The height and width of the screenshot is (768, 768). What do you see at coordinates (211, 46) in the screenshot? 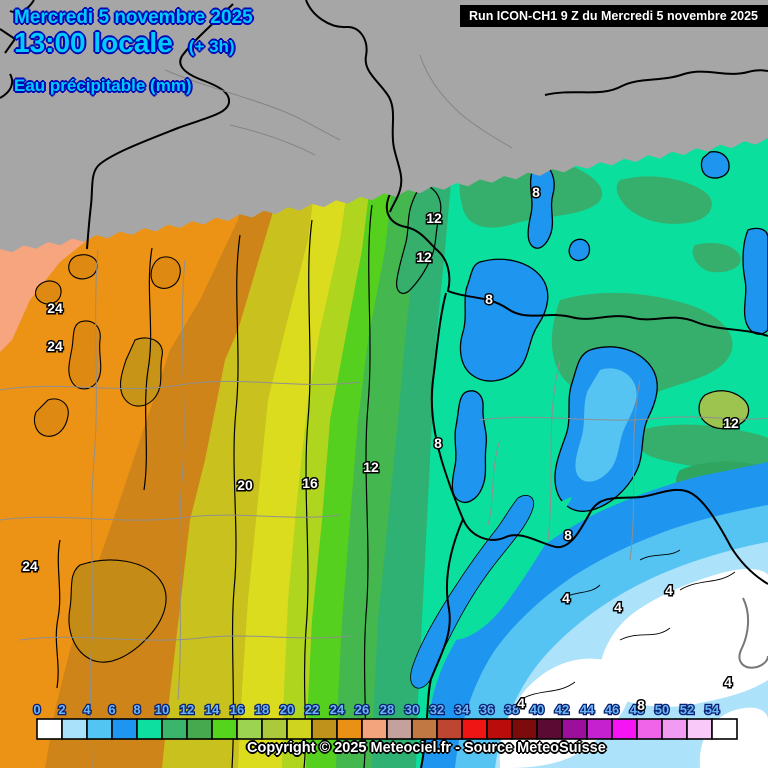
I see `forecast-offset: (+ 3h)` at bounding box center [211, 46].